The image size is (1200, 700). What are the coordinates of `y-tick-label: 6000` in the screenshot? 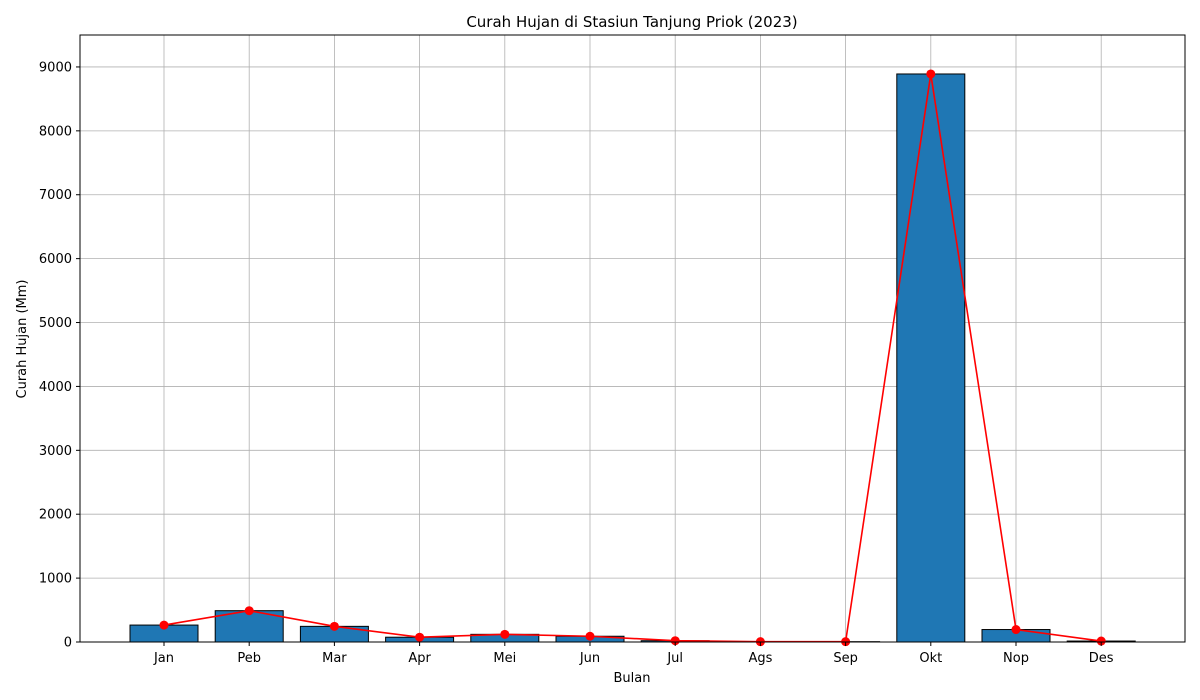 It's located at (55, 259).